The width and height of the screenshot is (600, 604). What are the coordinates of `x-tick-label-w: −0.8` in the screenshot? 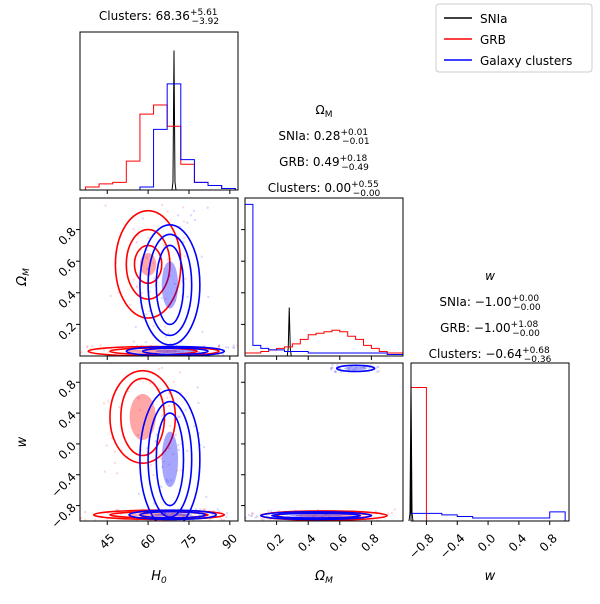 It's located at (421, 546).